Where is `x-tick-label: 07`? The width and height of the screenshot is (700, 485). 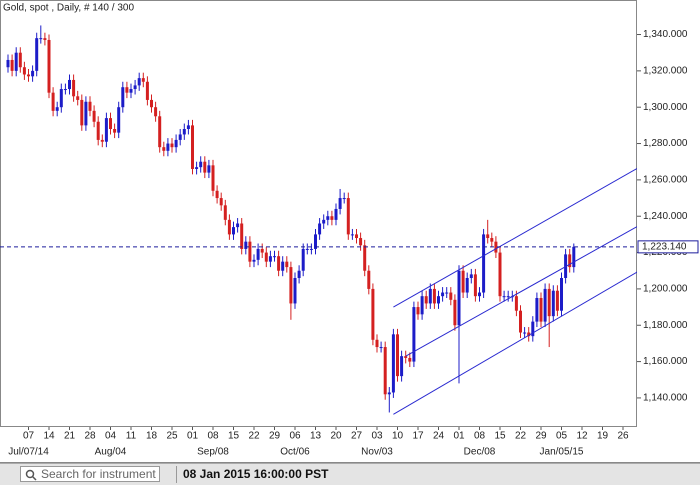
x-tick-label: 07 is located at coordinates (29, 436).